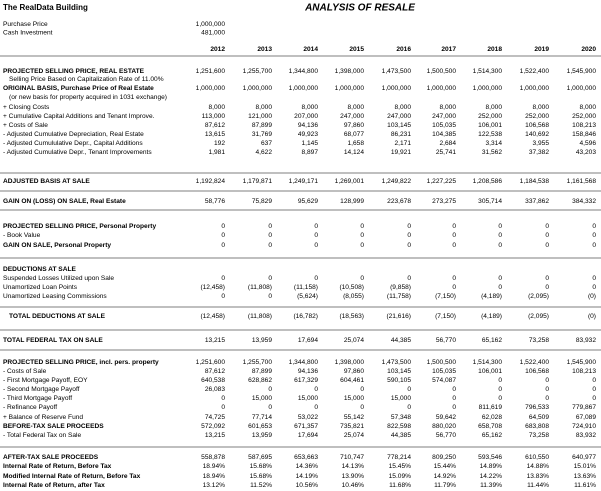  What do you see at coordinates (444, 457) in the screenshot?
I see `cell: 809,250` at bounding box center [444, 457].